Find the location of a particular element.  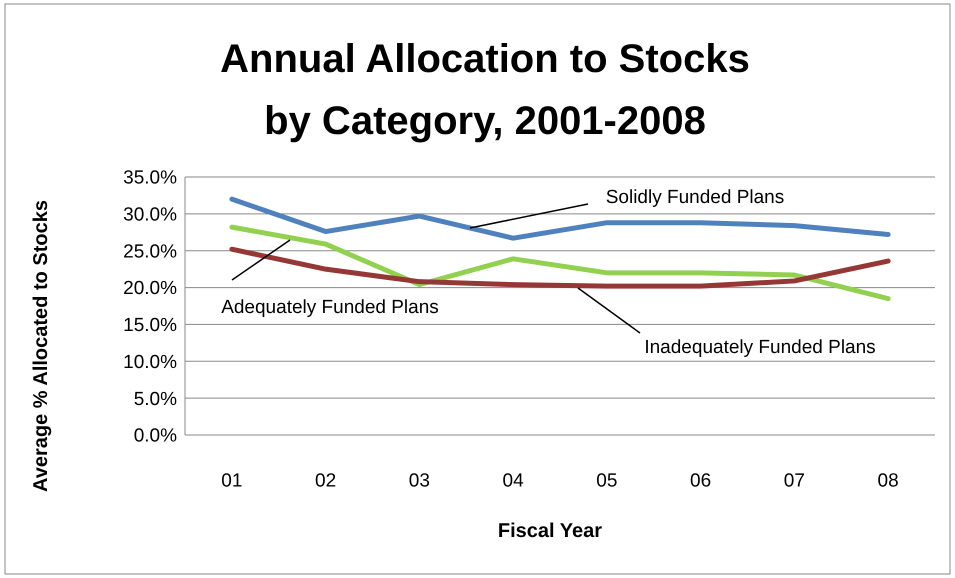

x-axis-title: Fiscal Year is located at coordinates (550, 531).